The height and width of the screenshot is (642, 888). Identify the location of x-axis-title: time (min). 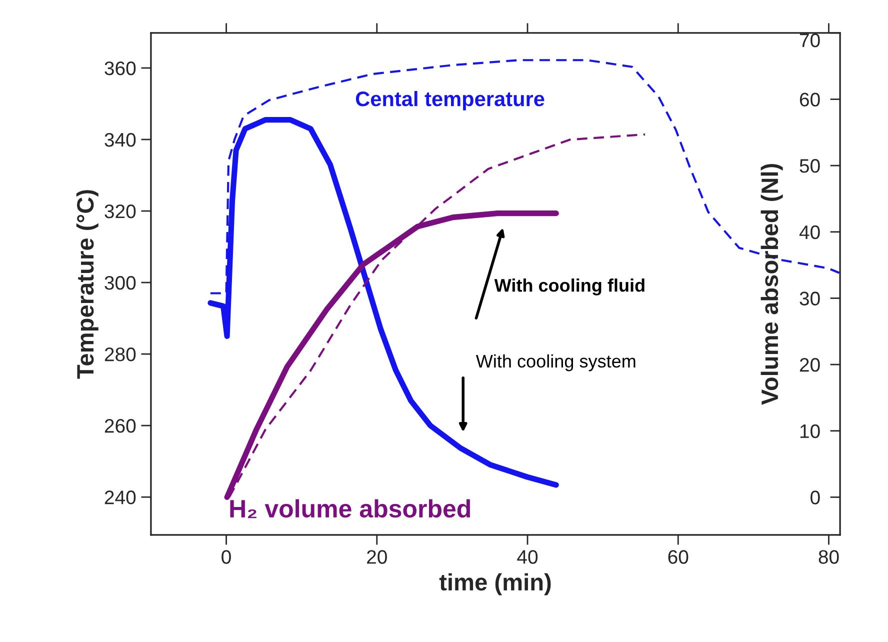
(495, 584).